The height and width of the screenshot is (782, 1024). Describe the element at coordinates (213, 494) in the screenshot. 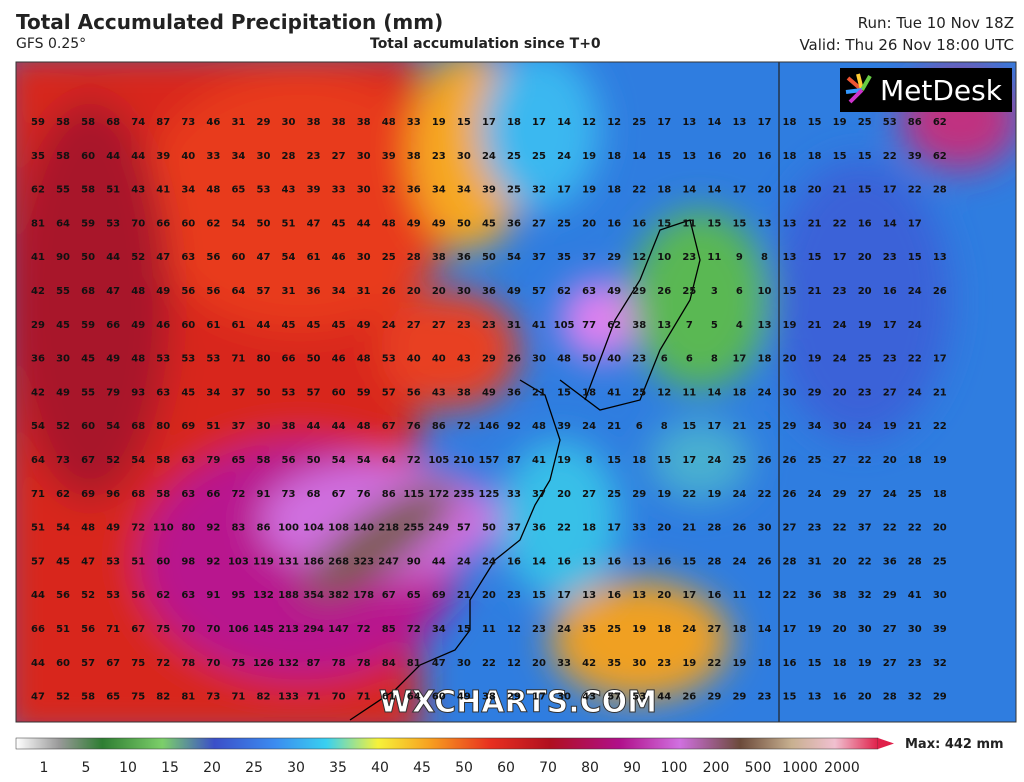

I see `grid-value: 66` at that location.